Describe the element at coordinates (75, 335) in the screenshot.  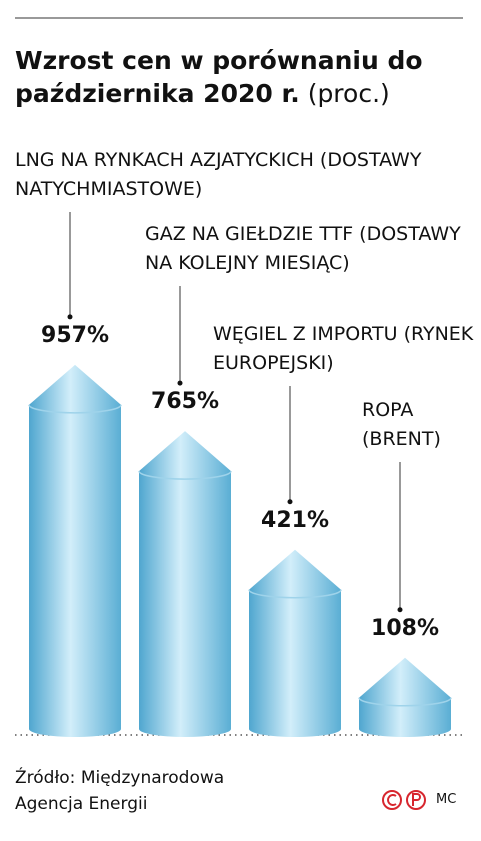
I see `value-label: 957%` at that location.